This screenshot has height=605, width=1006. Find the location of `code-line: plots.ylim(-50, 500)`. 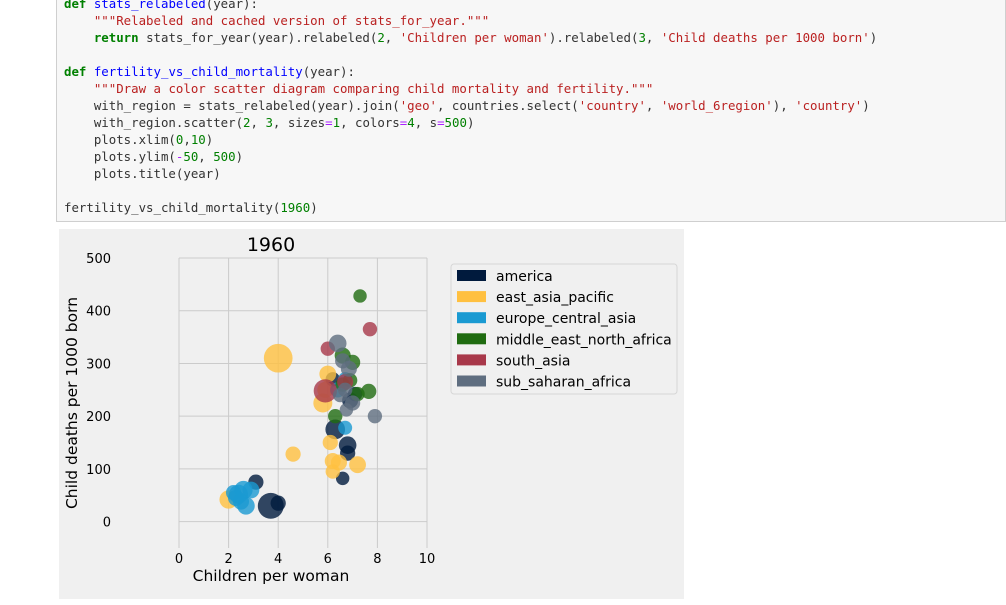

code-line: plots.ylim(-50, 500) is located at coordinates (470, 156).